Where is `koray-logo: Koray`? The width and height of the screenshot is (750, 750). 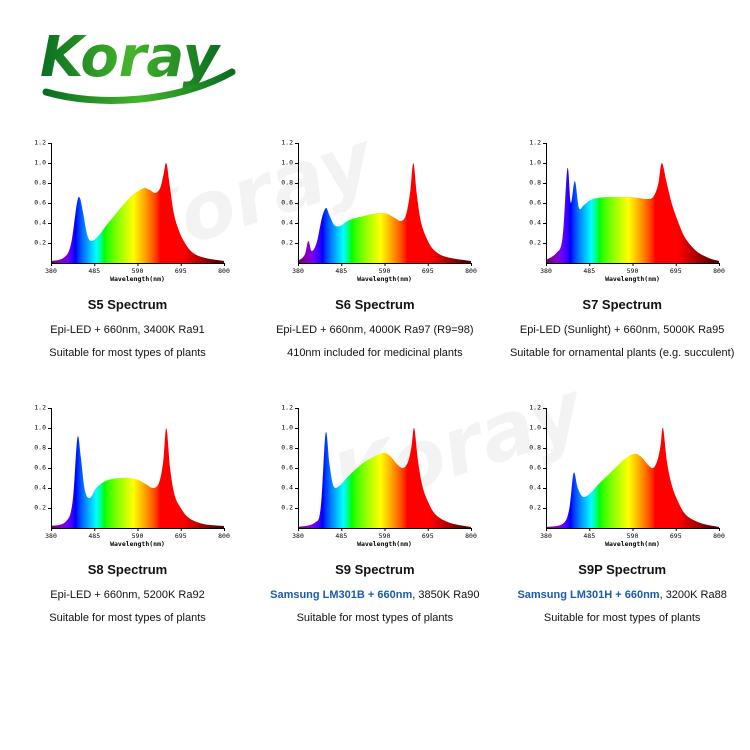 koray-logo: Koray is located at coordinates (141, 64).